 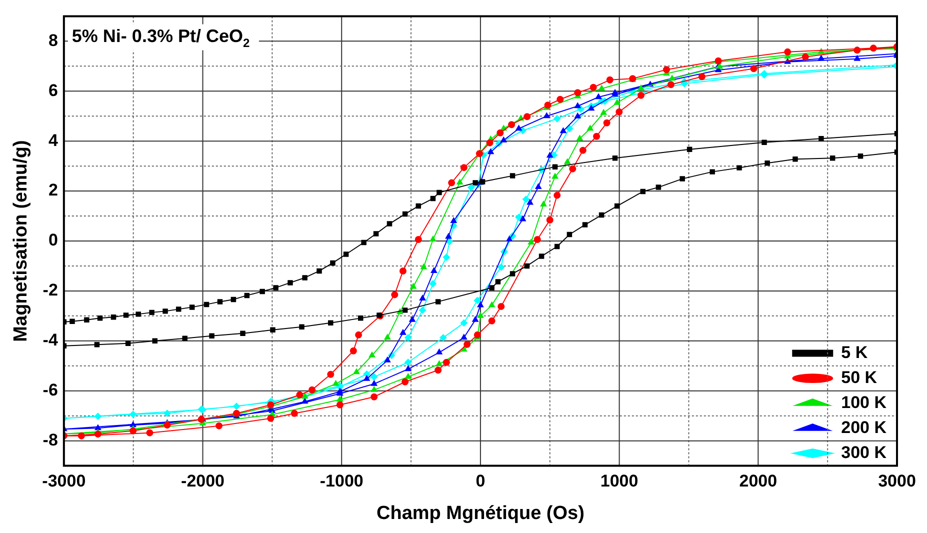 What do you see at coordinates (758, 481) in the screenshot?
I see `x-tick-label: 2000` at bounding box center [758, 481].